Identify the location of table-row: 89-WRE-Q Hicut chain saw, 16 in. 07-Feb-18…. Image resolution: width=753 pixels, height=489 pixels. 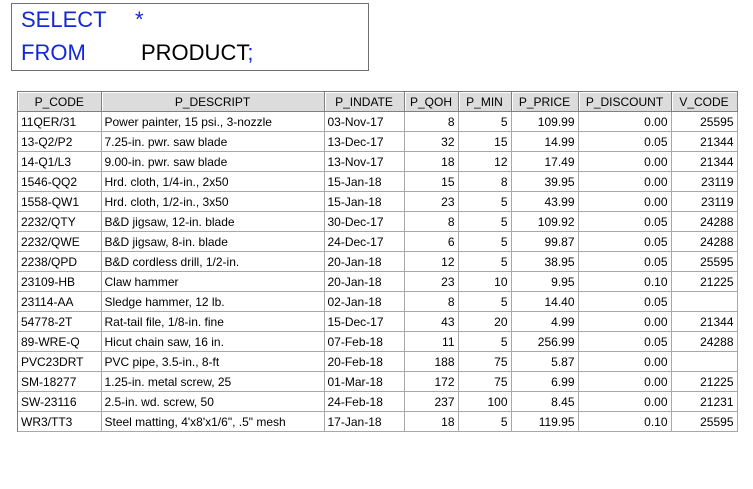
(378, 341).